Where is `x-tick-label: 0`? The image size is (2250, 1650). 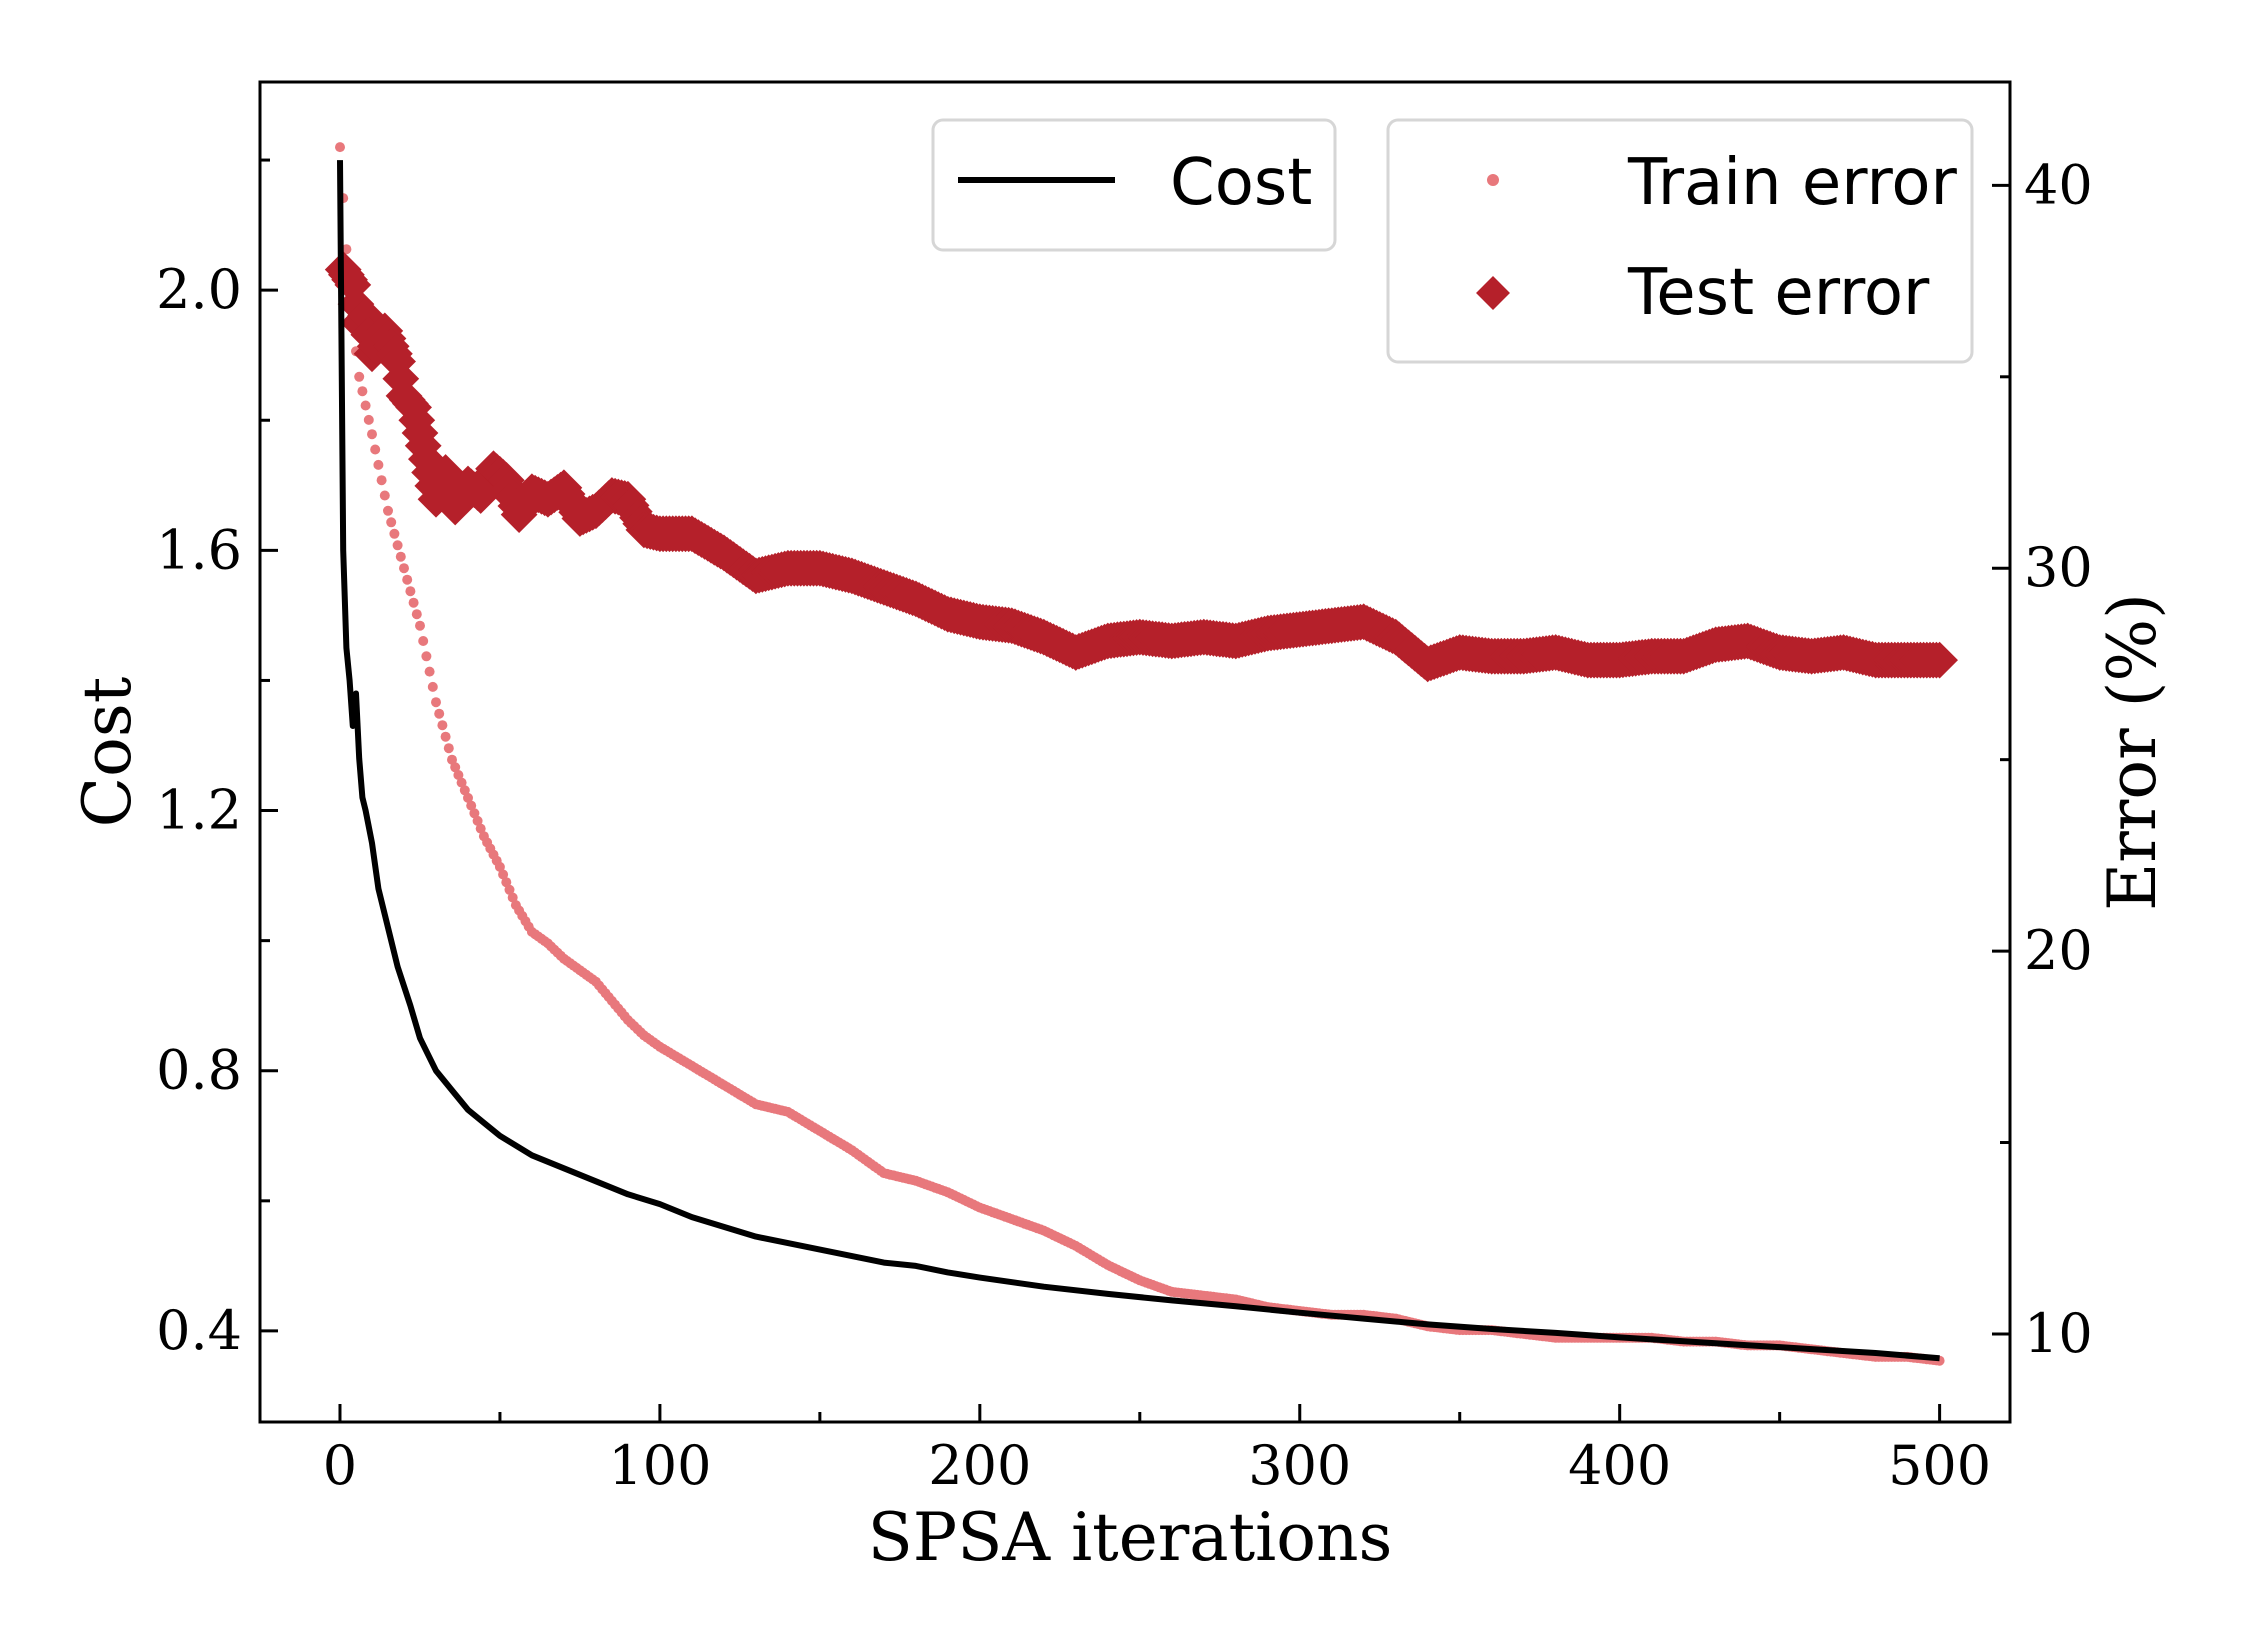 x-tick-label: 0 is located at coordinates (340, 1465).